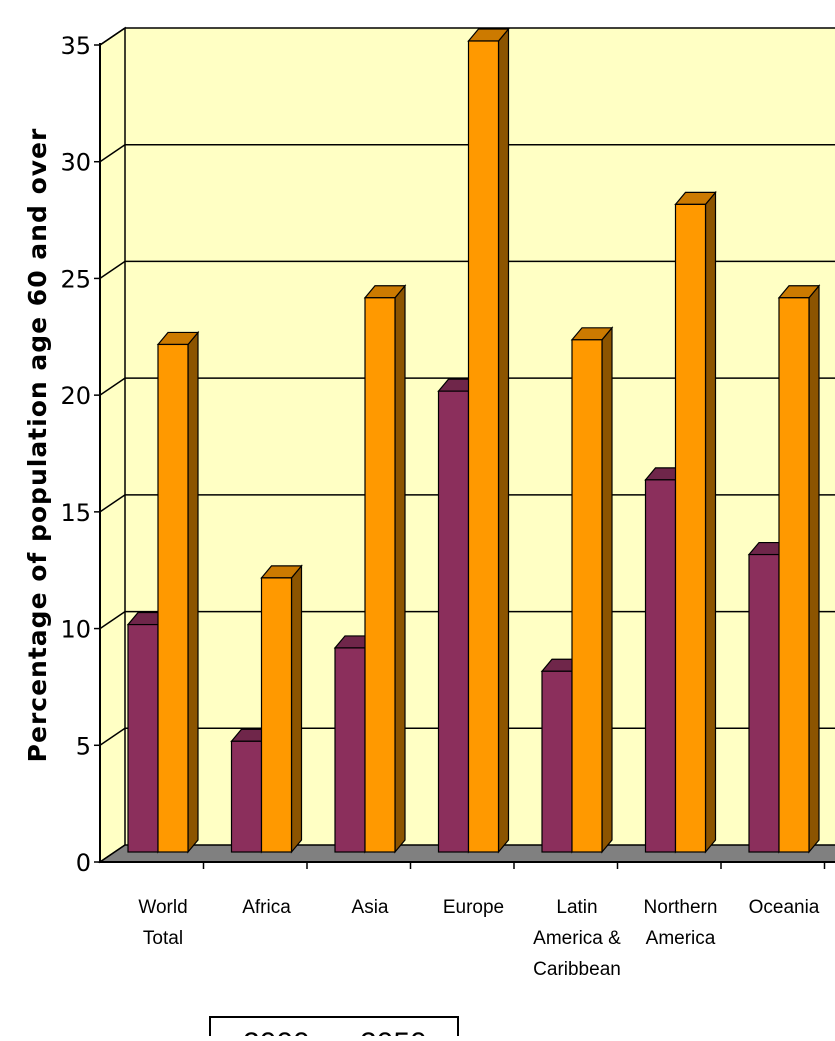 The image size is (835, 1041). What do you see at coordinates (370, 907) in the screenshot?
I see `x-category-label: Asia` at bounding box center [370, 907].